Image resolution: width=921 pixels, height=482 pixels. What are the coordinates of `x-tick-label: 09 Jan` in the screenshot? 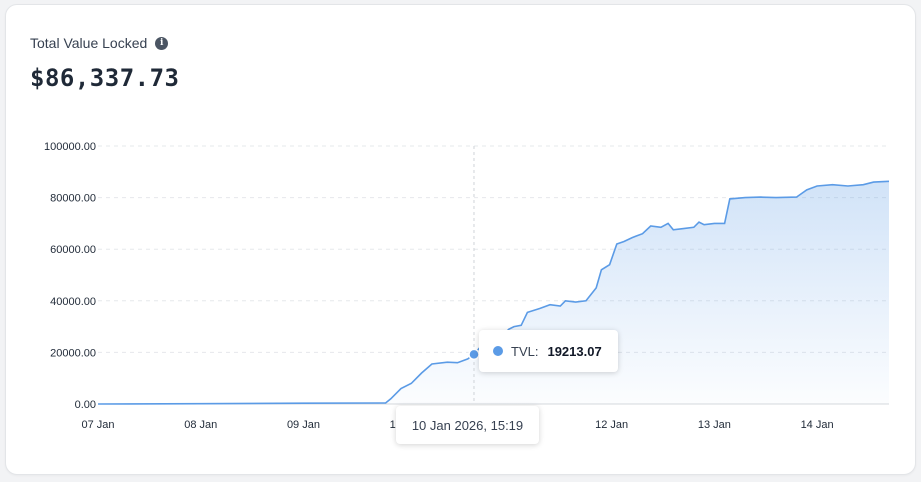 It's located at (303, 425).